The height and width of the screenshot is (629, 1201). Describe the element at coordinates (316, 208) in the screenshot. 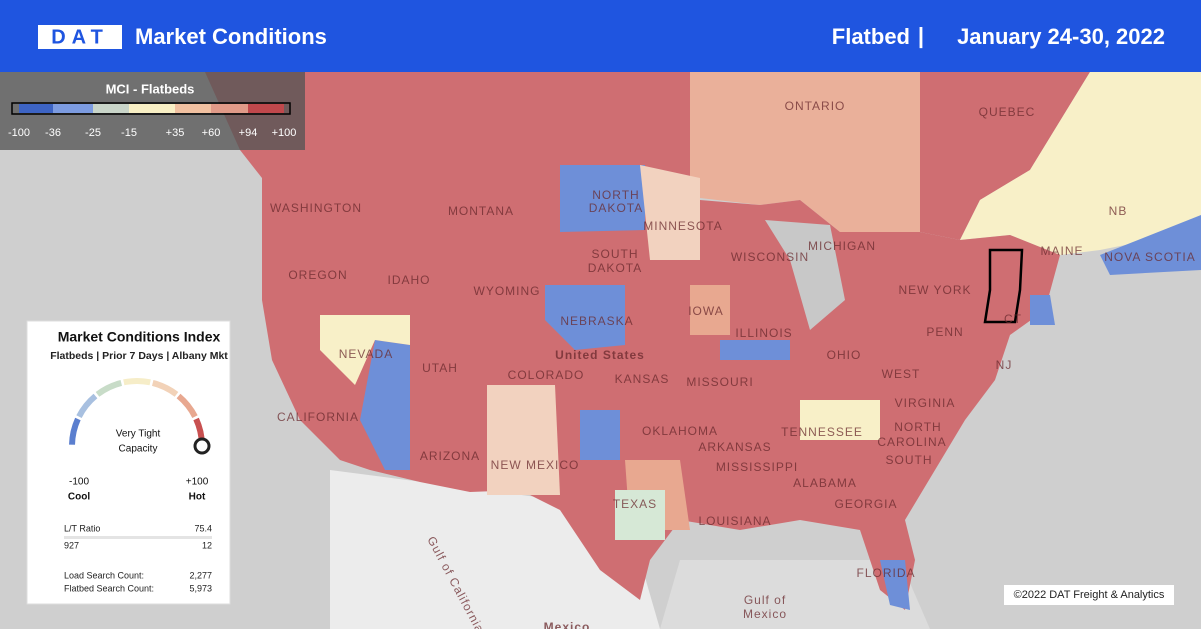

I see `map-label: WASHINGTON` at that location.